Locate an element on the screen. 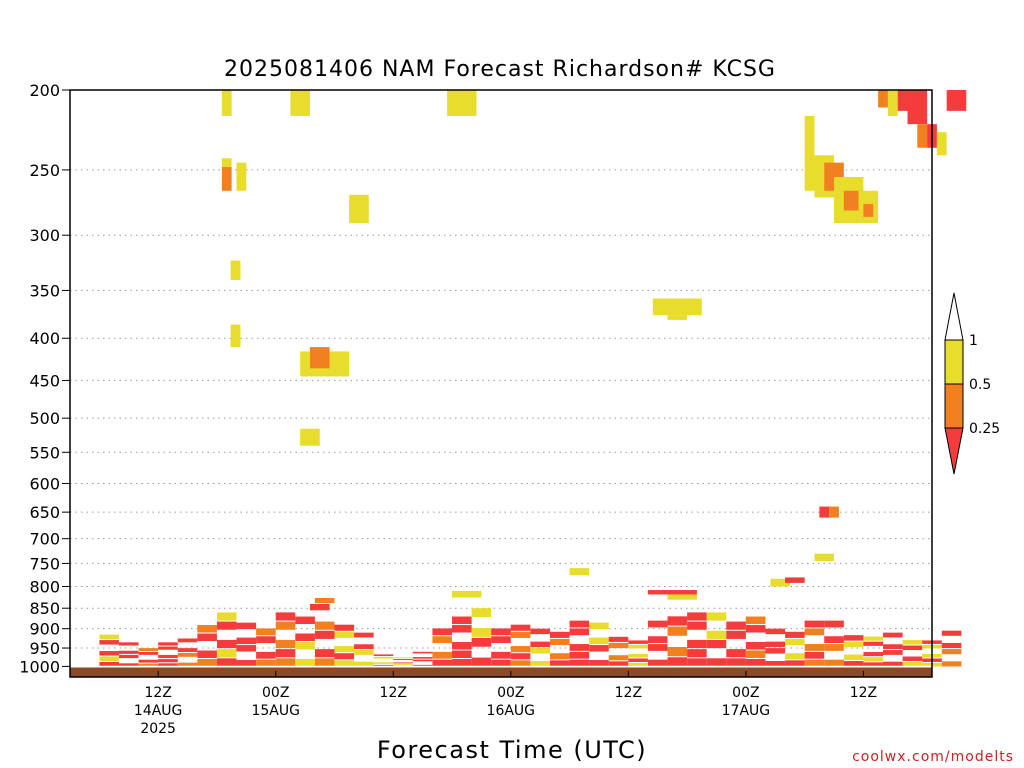 Image resolution: width=1024 pixels, height=768 pixels. y-tick-label: 200 is located at coordinates (44, 90).